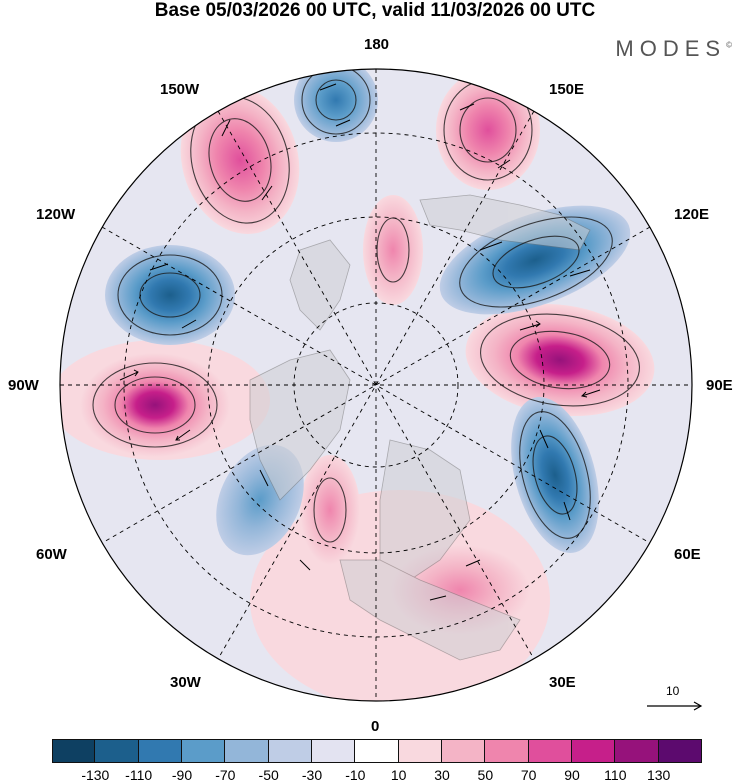  What do you see at coordinates (268, 775) in the screenshot?
I see `colorbar-tick-label: -50` at bounding box center [268, 775].